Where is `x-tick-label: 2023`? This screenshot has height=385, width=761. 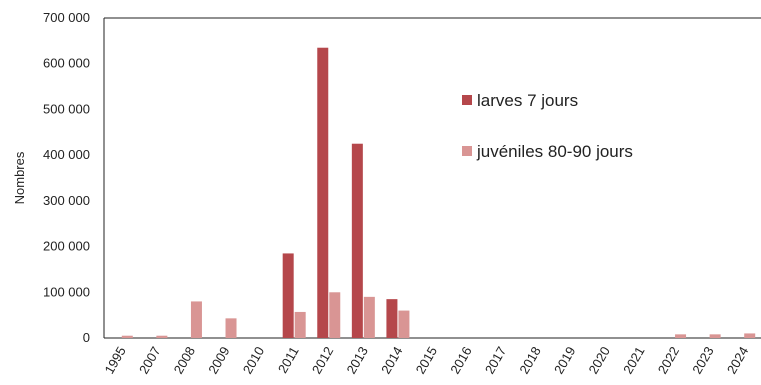 x-tick-label: 2023 is located at coordinates (702, 360).